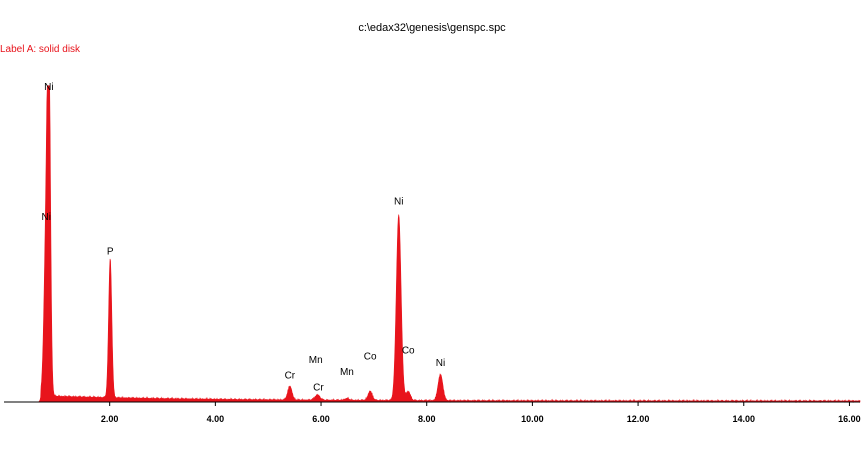 Image resolution: width=864 pixels, height=450 pixels. Describe the element at coordinates (110, 419) in the screenshot. I see `x-tick-label: 2.00` at that location.